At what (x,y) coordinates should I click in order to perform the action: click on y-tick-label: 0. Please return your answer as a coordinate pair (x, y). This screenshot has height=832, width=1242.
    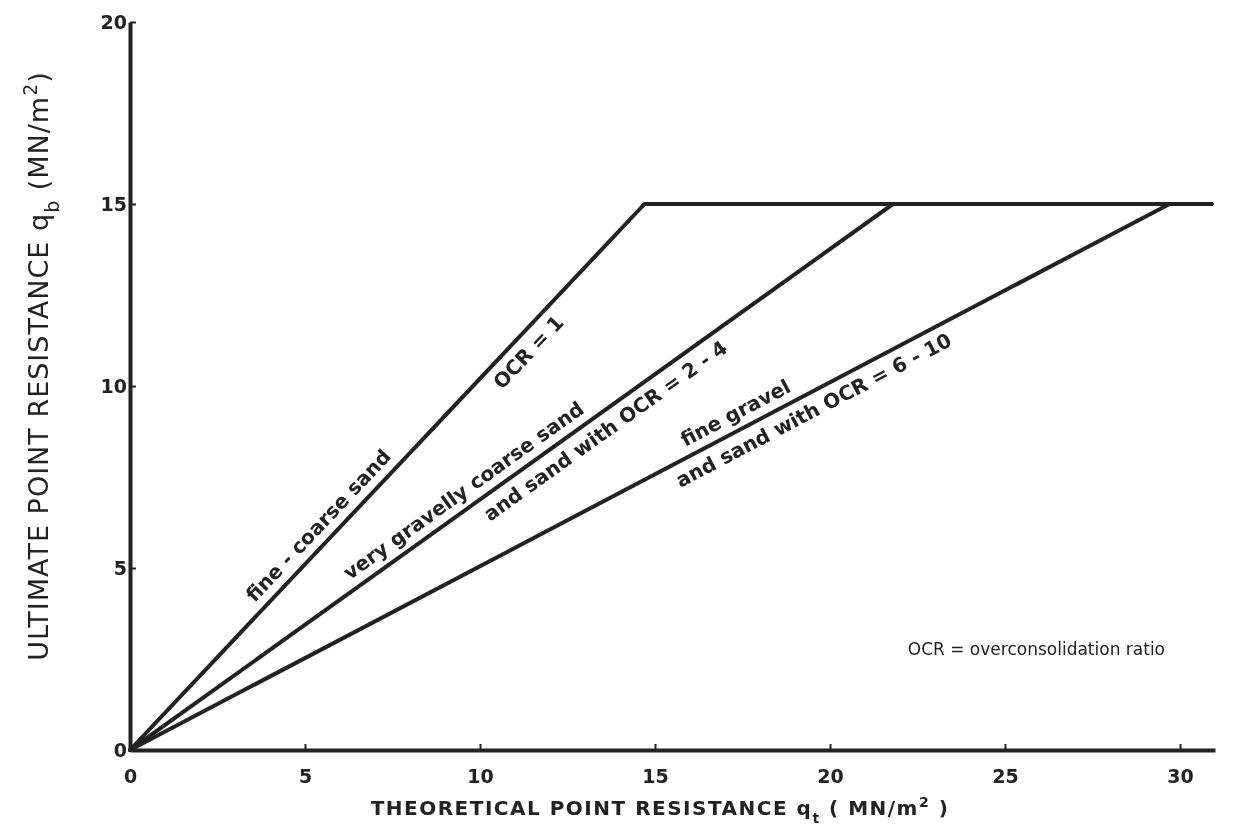
    Looking at the image, I should click on (120, 749).